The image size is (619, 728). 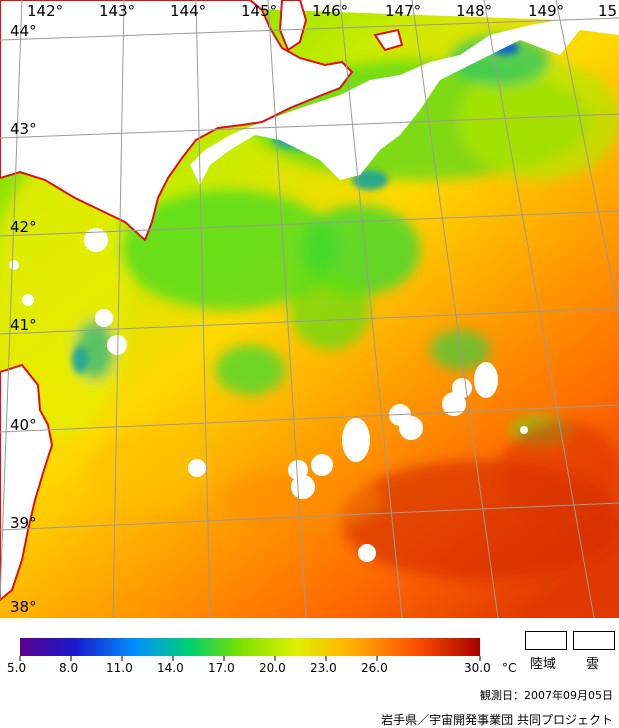 I want to click on longitude-label: 144°, so click(x=188, y=11).